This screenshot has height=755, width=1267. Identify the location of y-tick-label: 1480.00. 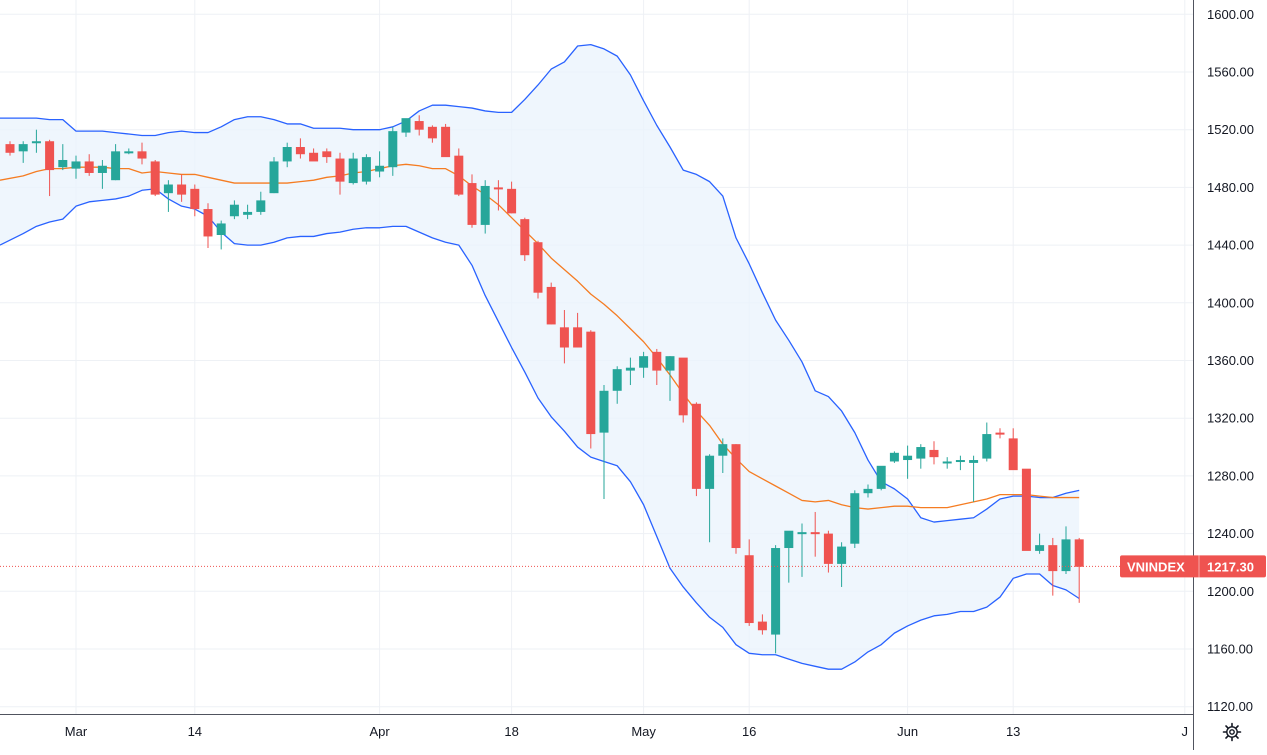
(1230, 187).